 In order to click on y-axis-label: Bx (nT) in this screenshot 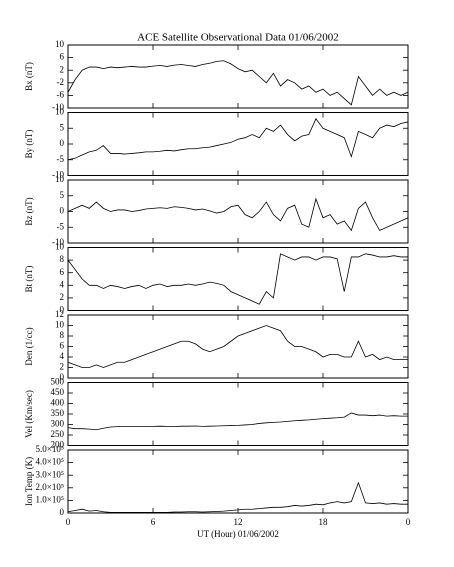, I will do `click(29, 76)`.